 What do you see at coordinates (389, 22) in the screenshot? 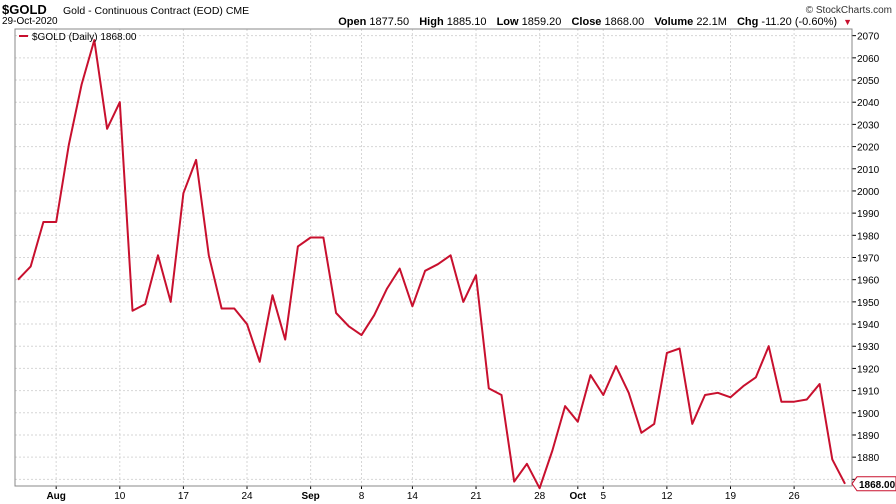
I see `open-value: 1877.50` at bounding box center [389, 22].